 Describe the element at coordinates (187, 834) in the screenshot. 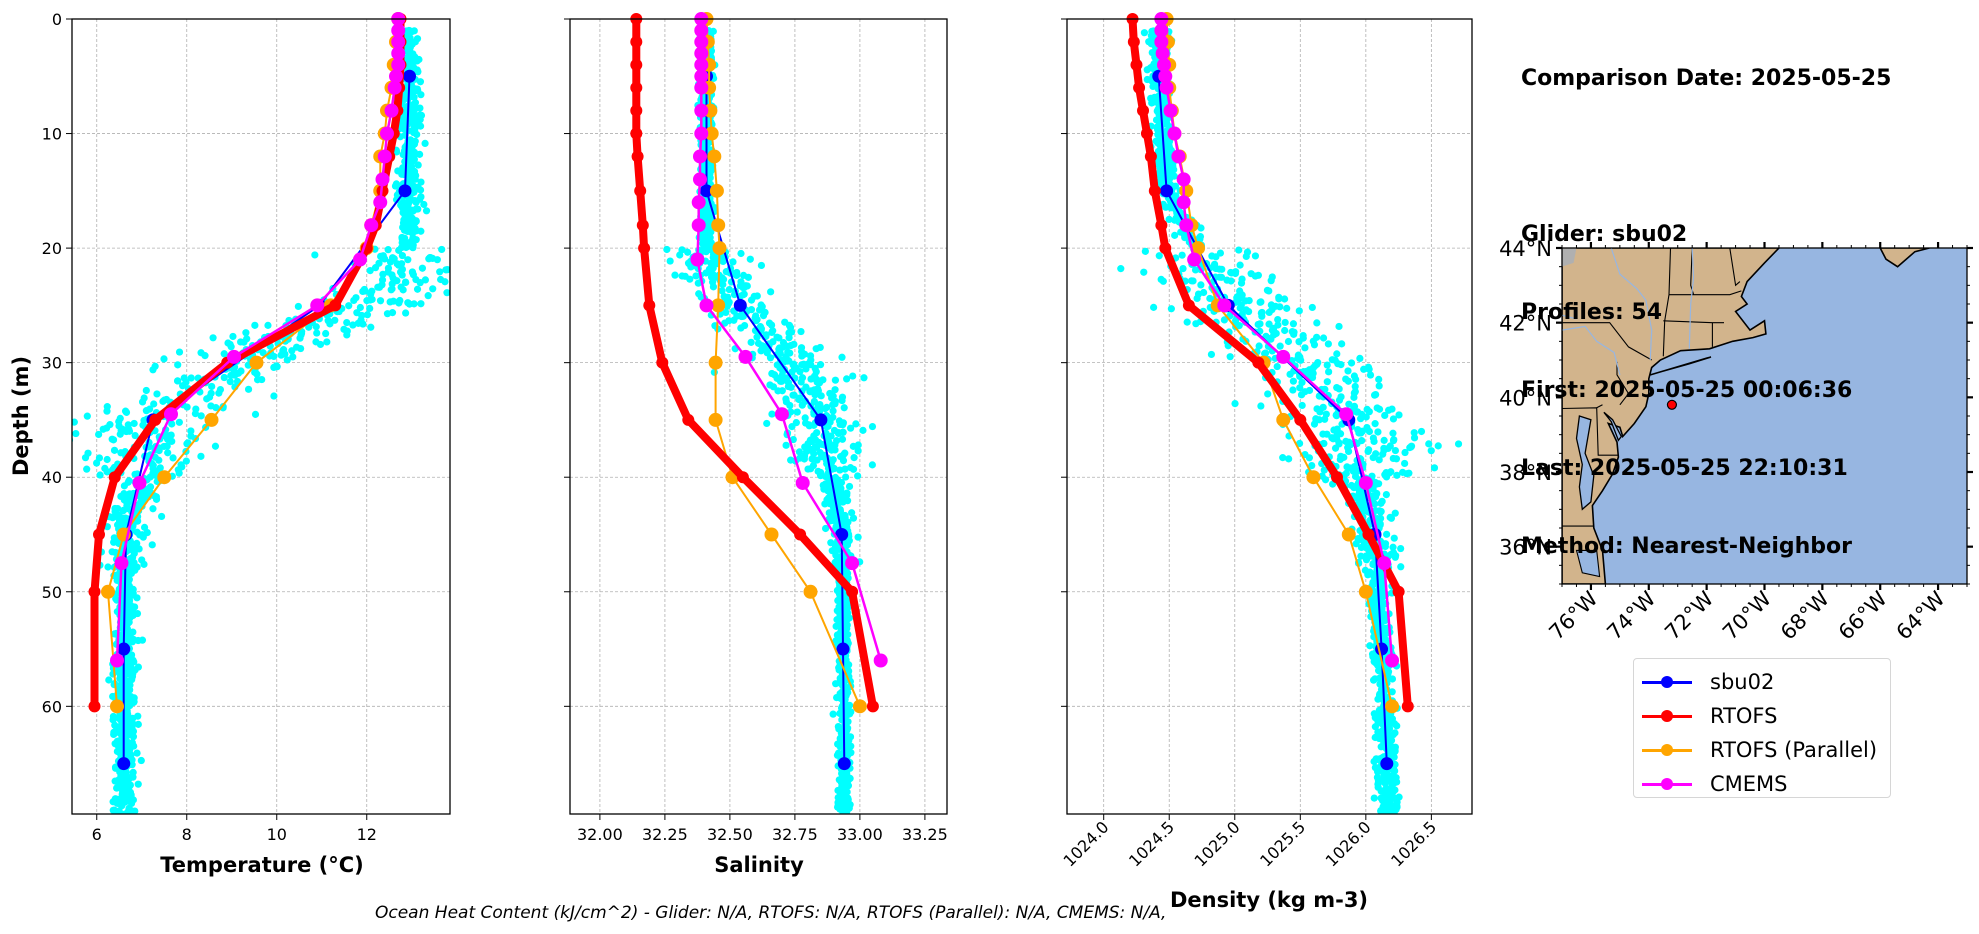

I see `x-tick-label: 8` at that location.